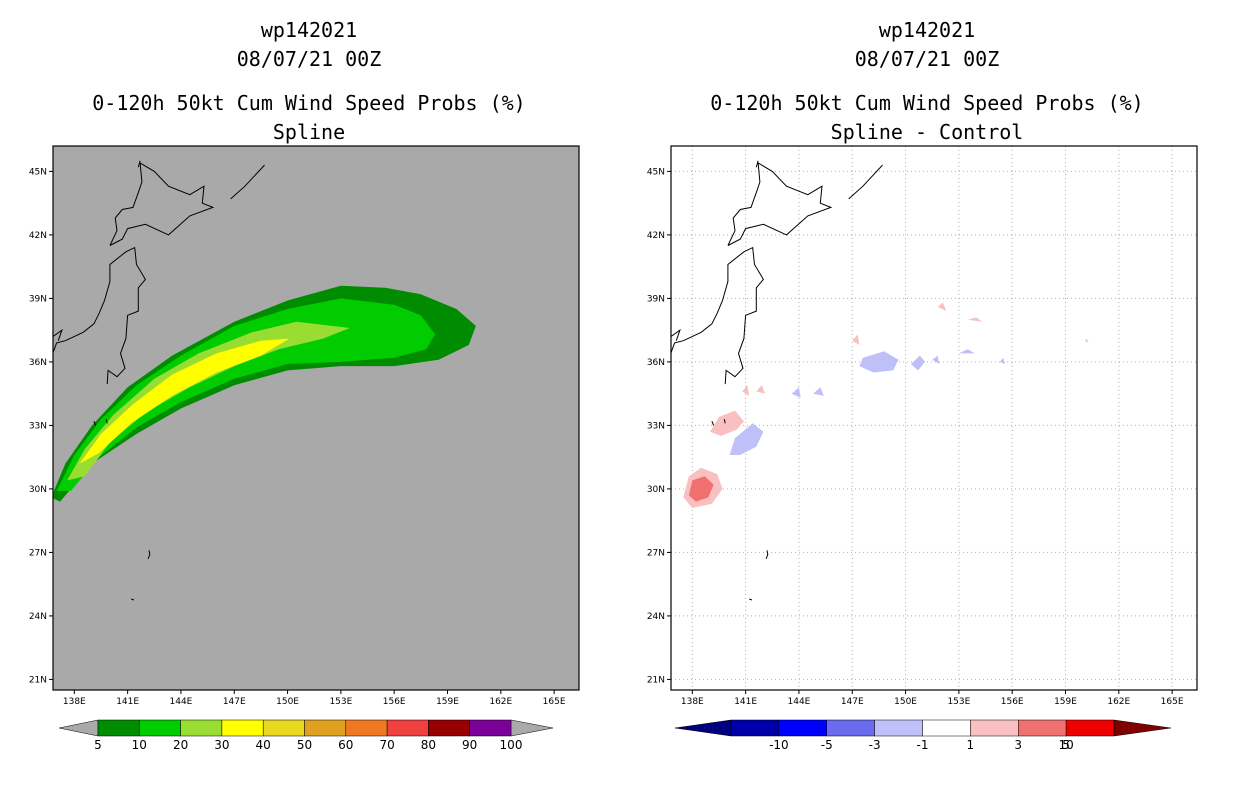 The image size is (1236, 800). Describe the element at coordinates (386, 745) in the screenshot. I see `colorbar-label: 70` at that location.